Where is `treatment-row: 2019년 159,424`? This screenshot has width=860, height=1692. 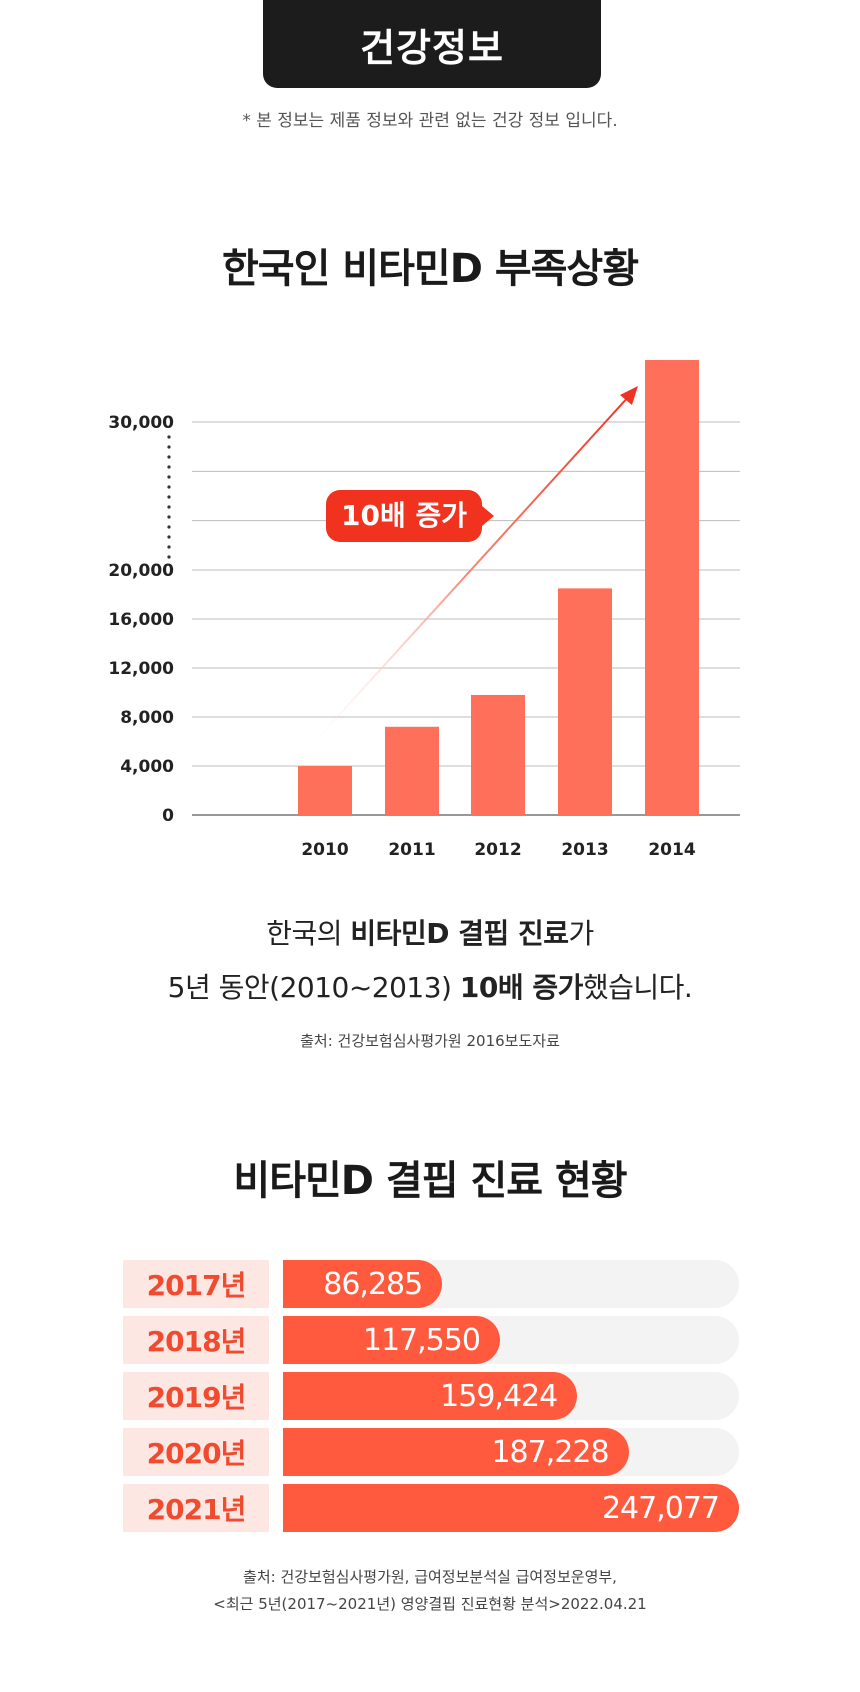
treatment-row: 2019년 159,424 is located at coordinates (431, 1396).